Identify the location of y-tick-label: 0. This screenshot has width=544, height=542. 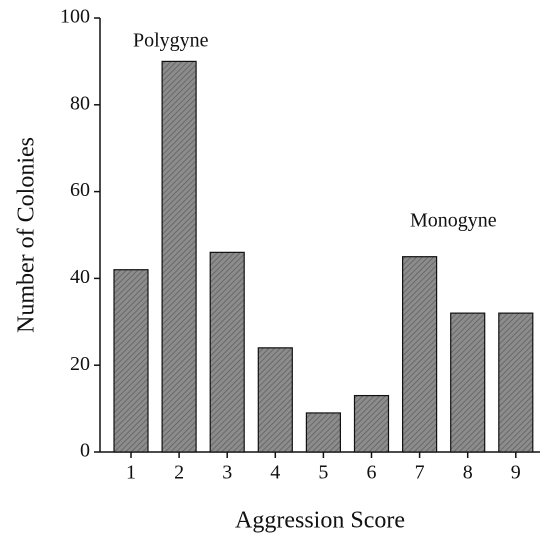
(85, 451).